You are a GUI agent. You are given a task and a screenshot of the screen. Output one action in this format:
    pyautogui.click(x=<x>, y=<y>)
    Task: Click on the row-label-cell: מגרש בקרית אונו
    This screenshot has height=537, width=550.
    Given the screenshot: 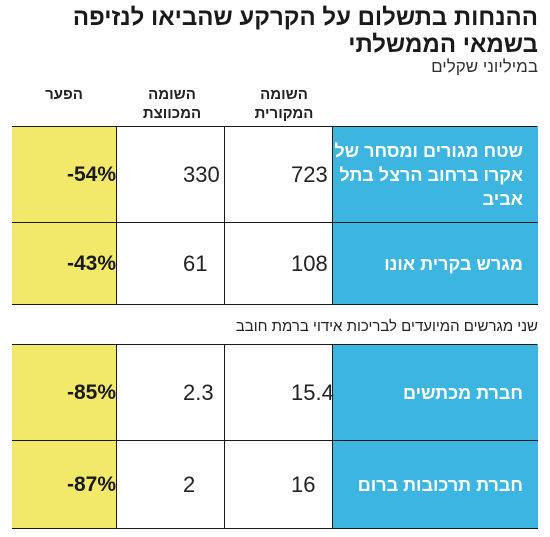 What is the action you would take?
    pyautogui.click(x=435, y=263)
    